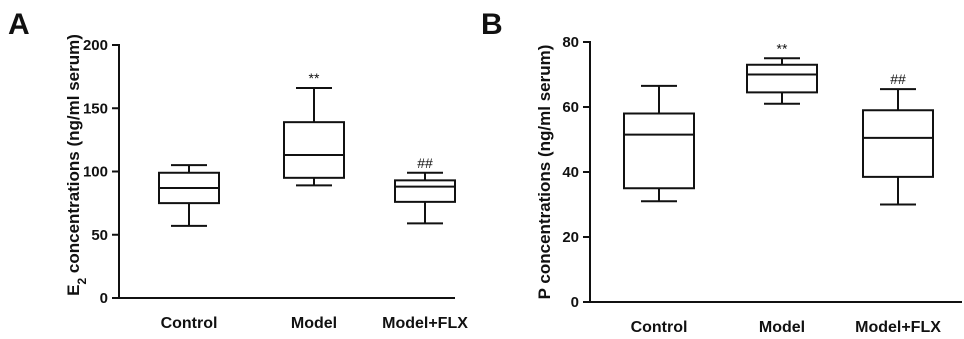 This screenshot has width=964, height=339. I want to click on box-plots: ** ##, so click(307, 148).